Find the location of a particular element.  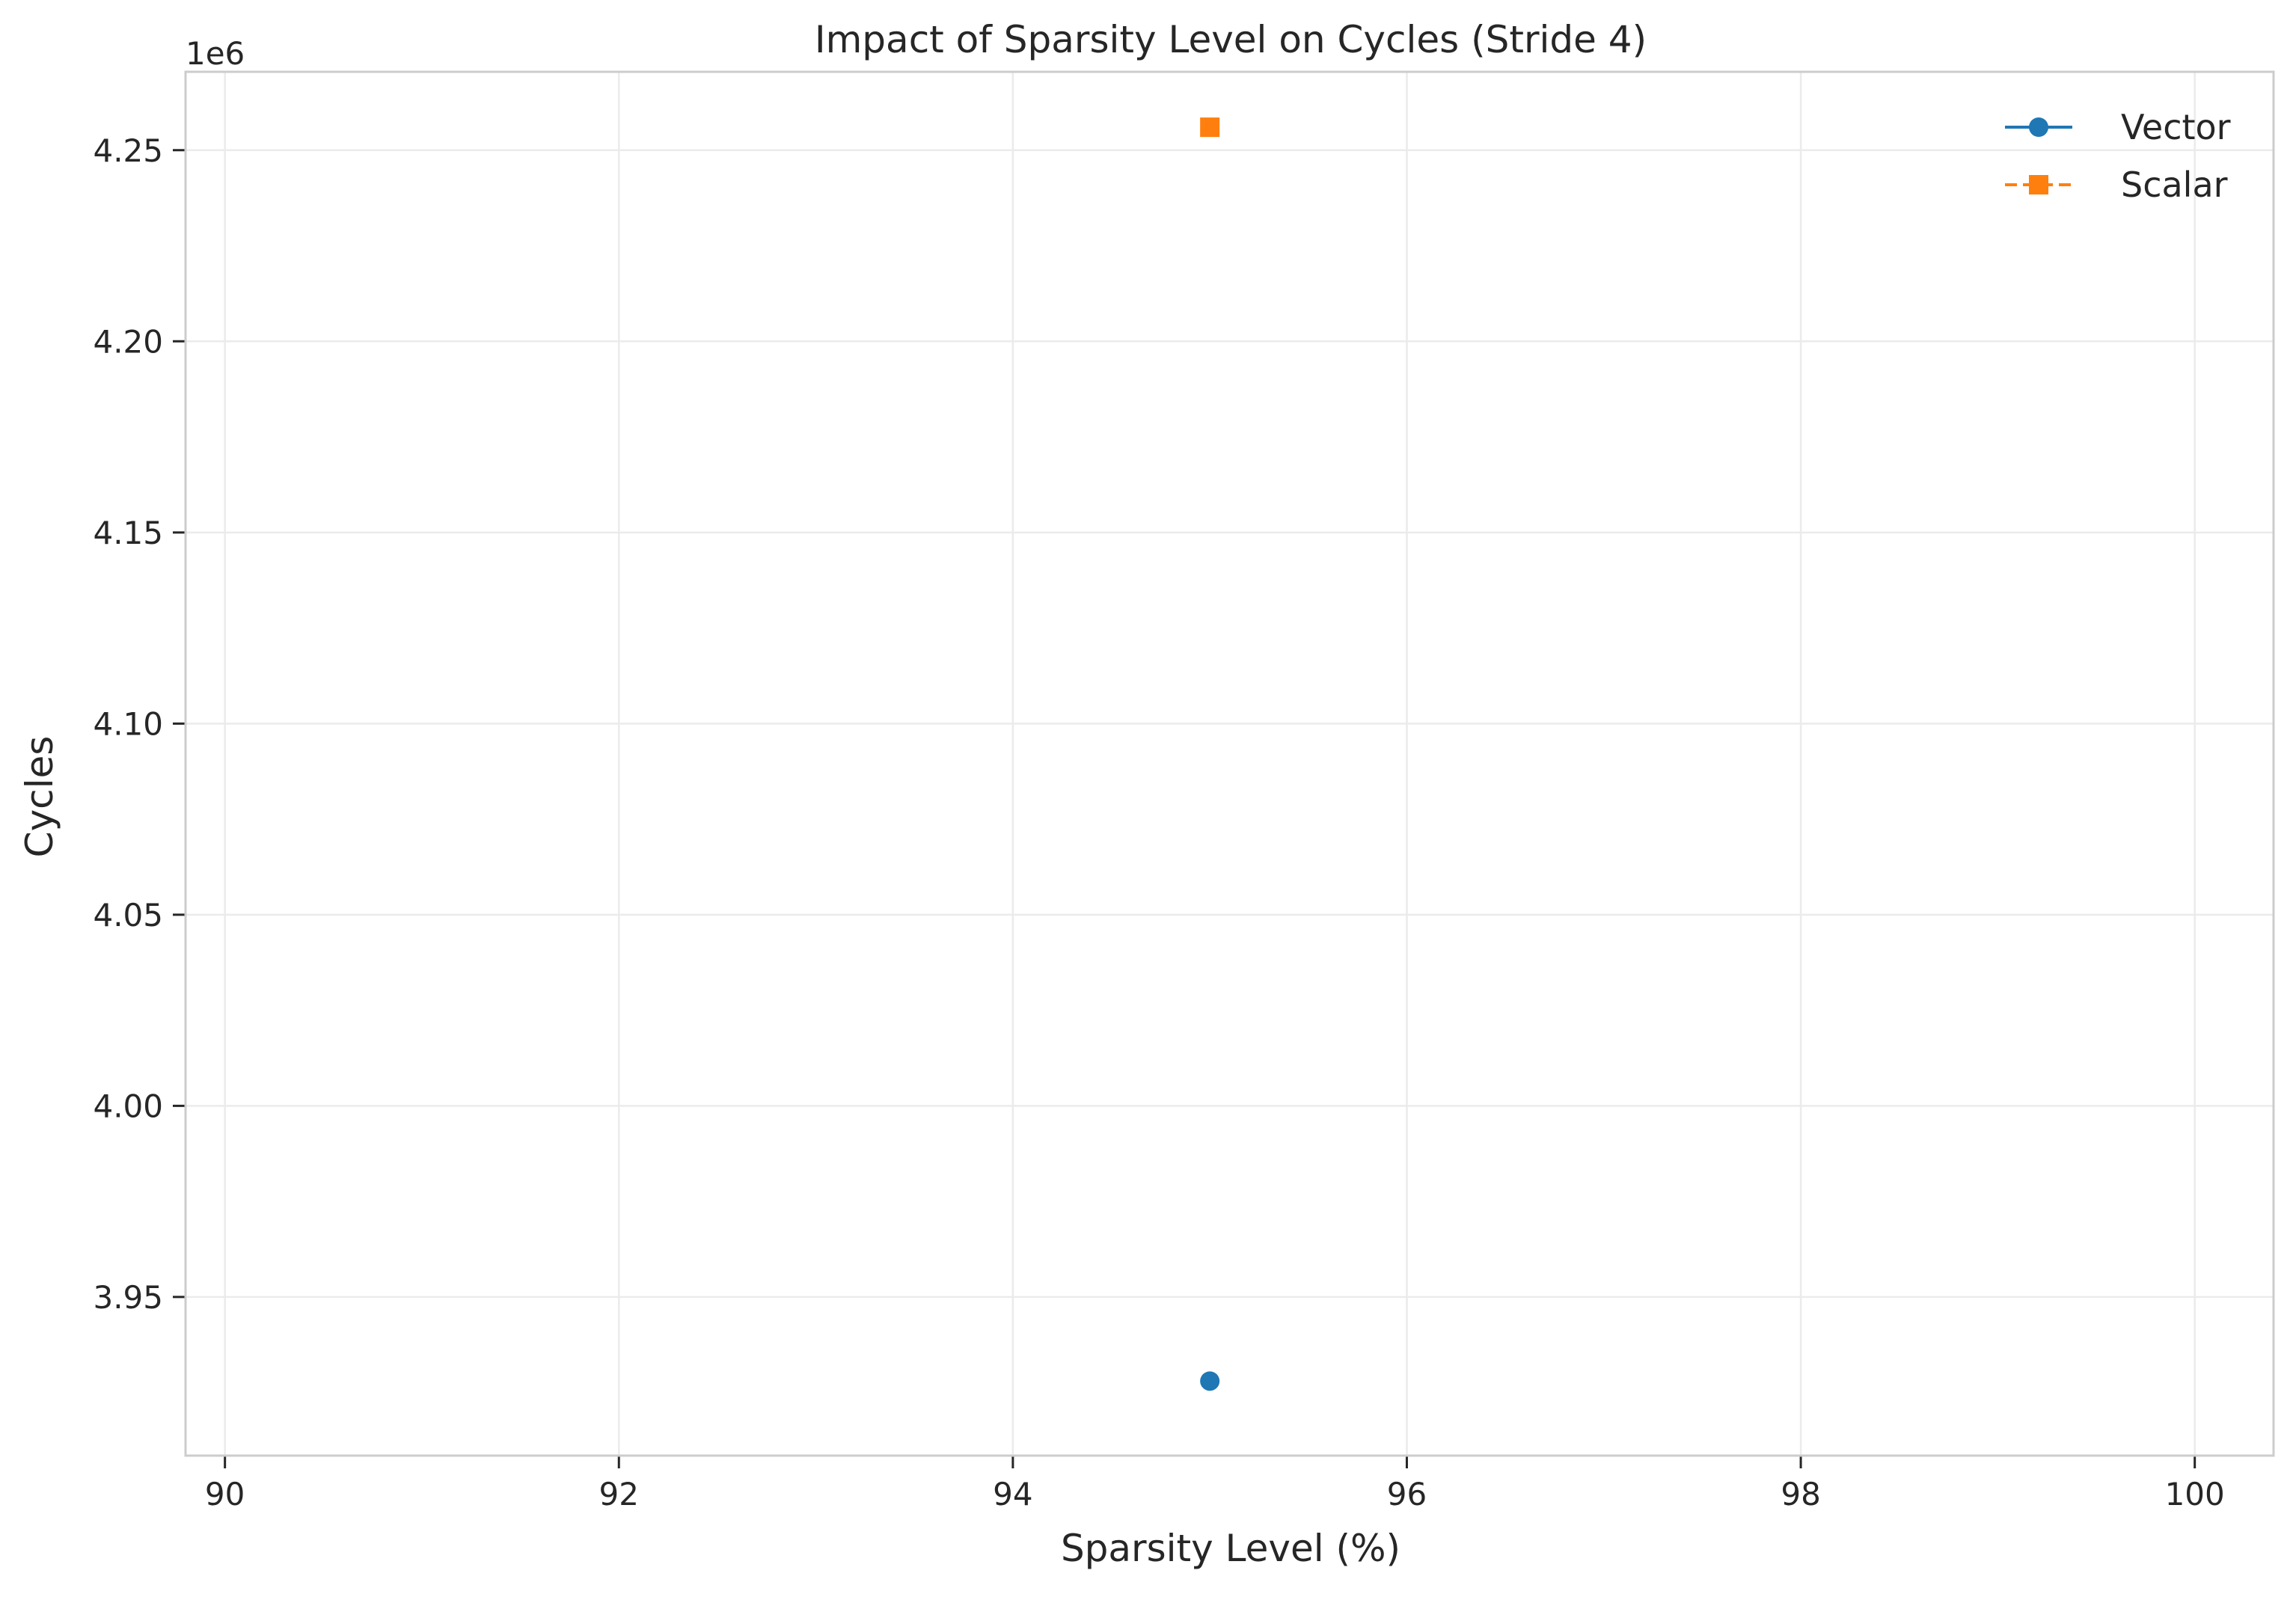

y-tick-label: 4.00 is located at coordinates (128, 1106).